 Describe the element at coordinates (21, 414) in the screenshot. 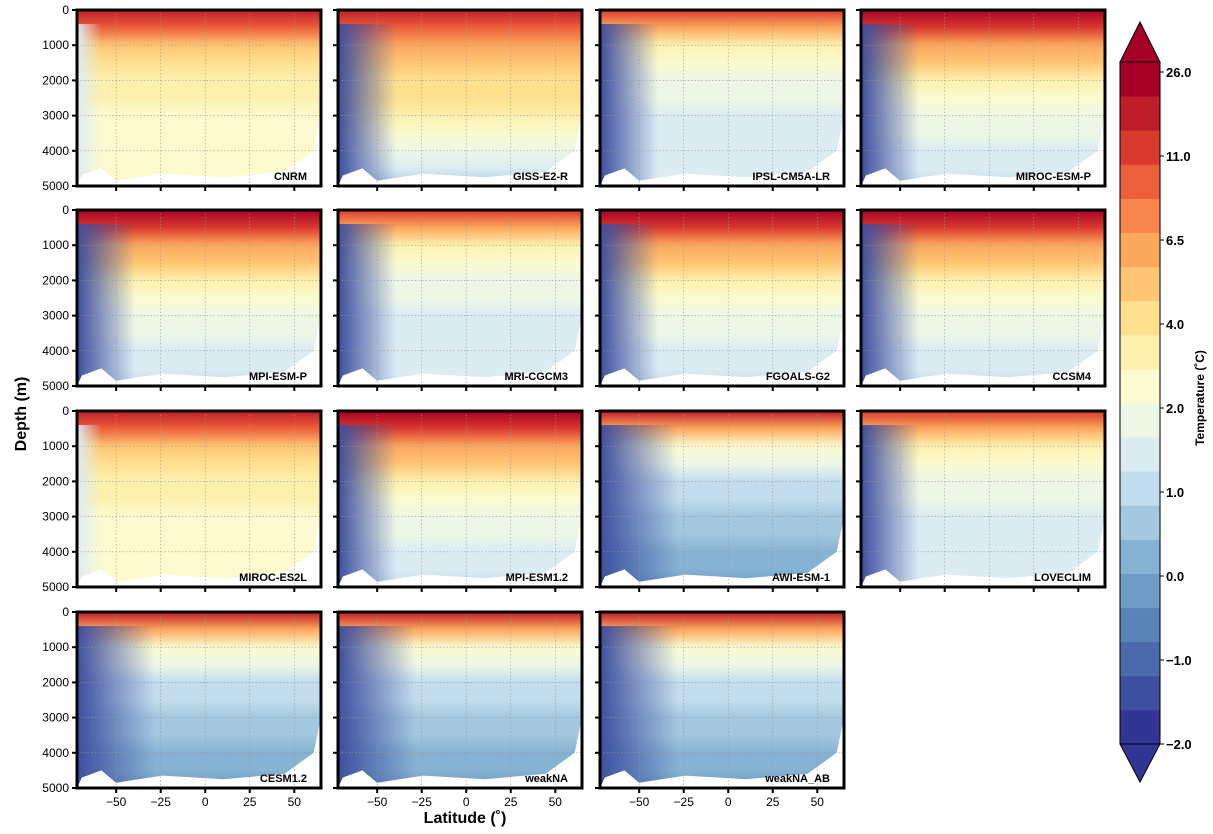

I see `y-axis-label: Depth (m)` at that location.